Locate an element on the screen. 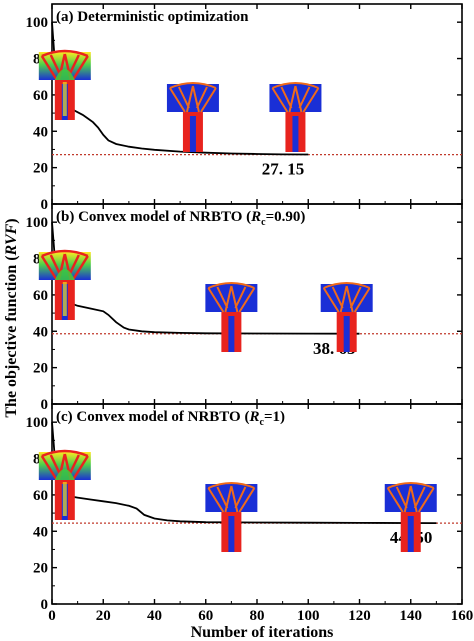 This screenshot has height=641, width=474. panel-title-suffix: =1) is located at coordinates (274, 417).